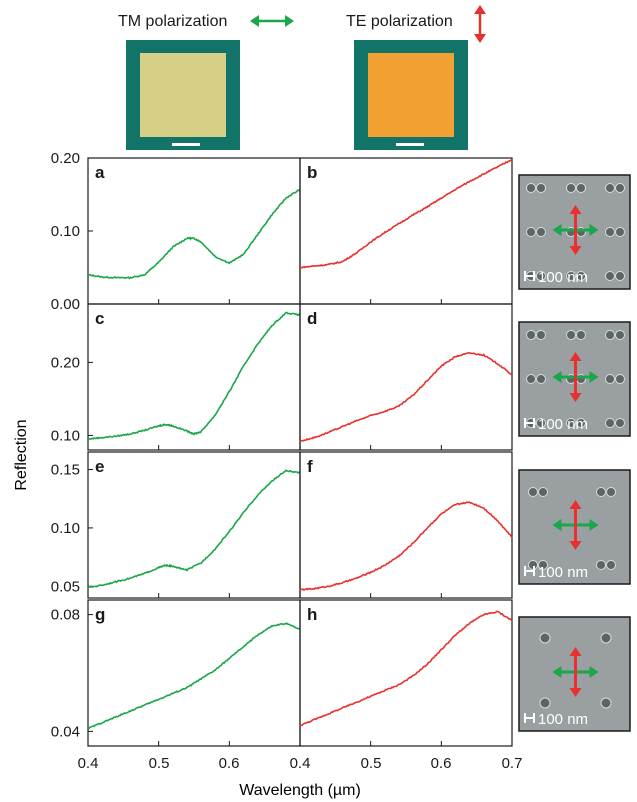 The height and width of the screenshot is (802, 637). I want to click on y-tick-label: 0.05, so click(65, 586).